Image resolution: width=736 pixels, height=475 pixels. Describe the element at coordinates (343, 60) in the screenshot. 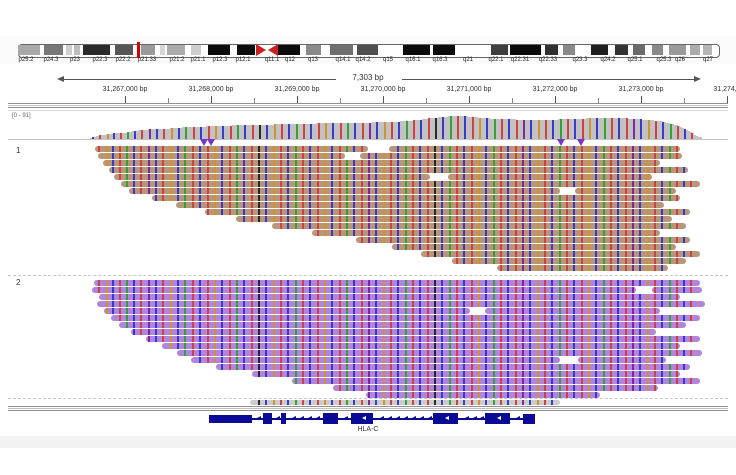

I see `cytoband-label: q14.1` at that location.